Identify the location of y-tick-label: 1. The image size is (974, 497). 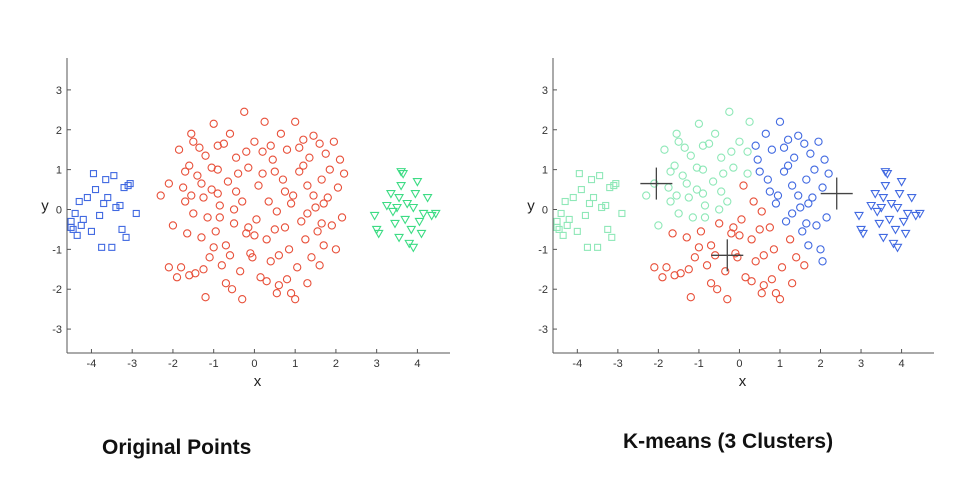
(59, 171).